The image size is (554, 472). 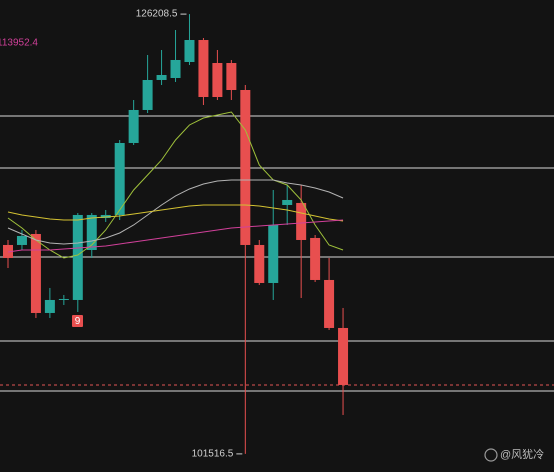 I want to click on high-label: 126208.5, so click(x=157, y=14).